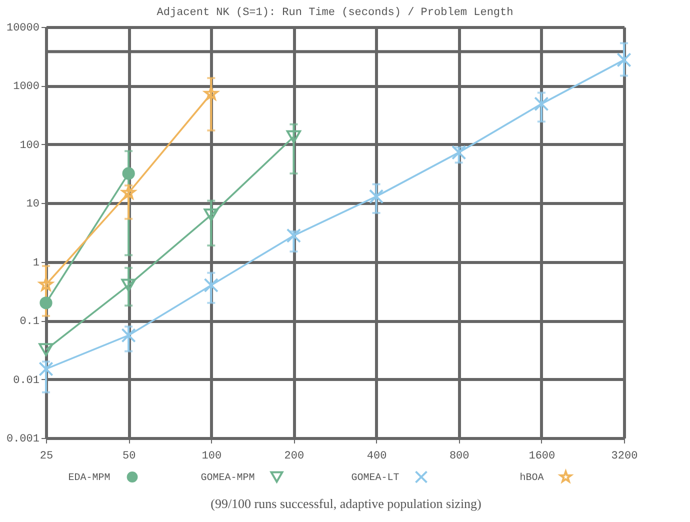 The height and width of the screenshot is (522, 690). What do you see at coordinates (36, 263) in the screenshot?
I see `y-tick-label: 1` at bounding box center [36, 263].